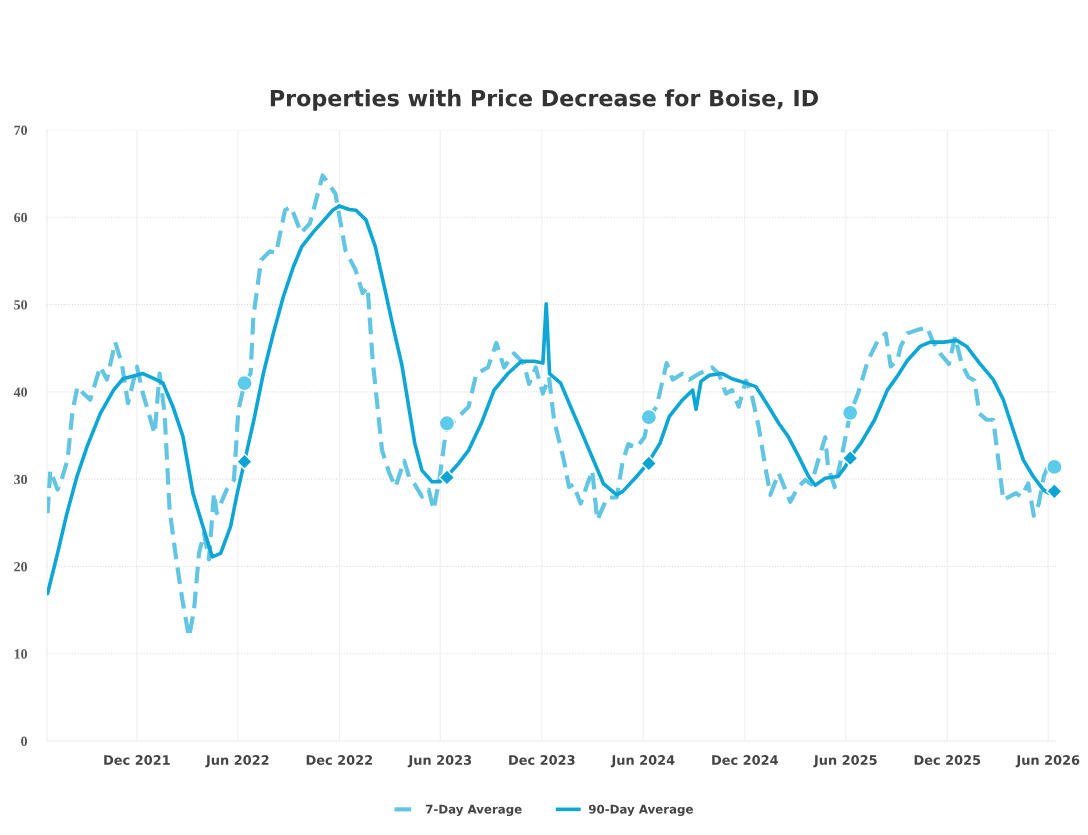  I want to click on y-tick-label: 20, so click(21, 567).